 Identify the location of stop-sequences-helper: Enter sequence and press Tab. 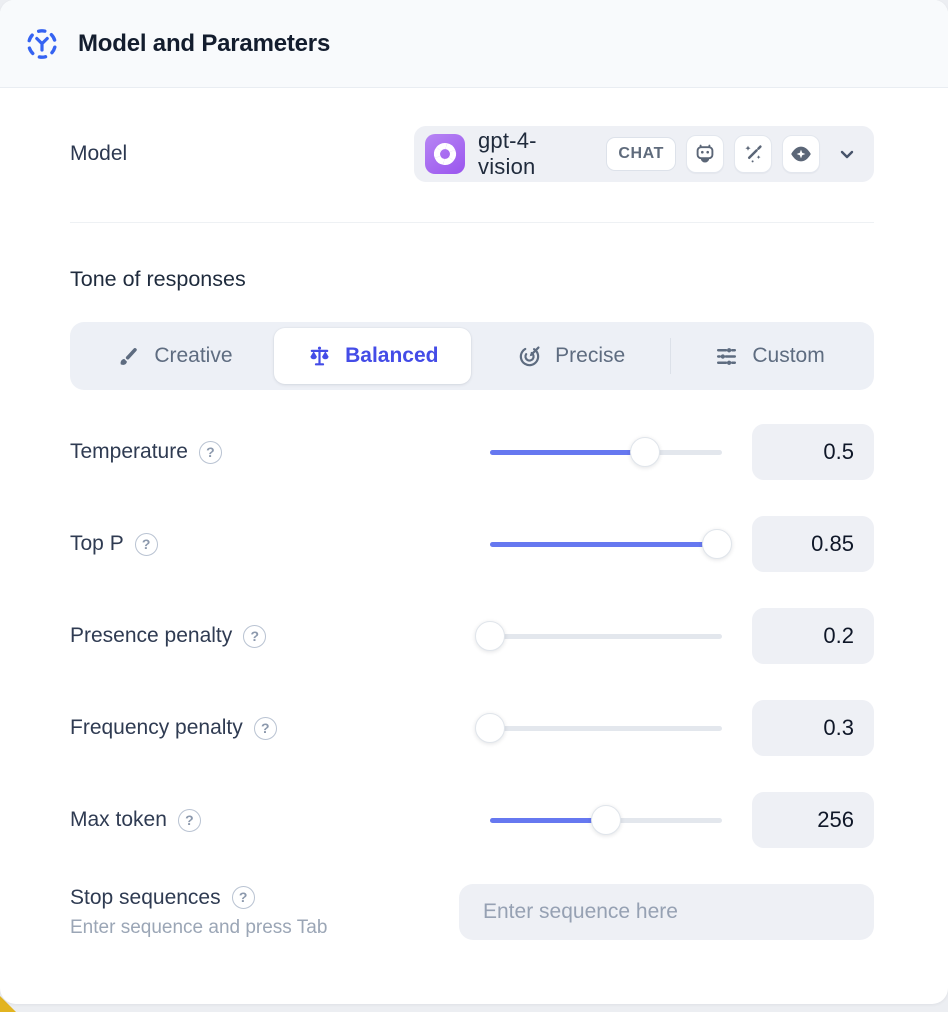
(199, 927).